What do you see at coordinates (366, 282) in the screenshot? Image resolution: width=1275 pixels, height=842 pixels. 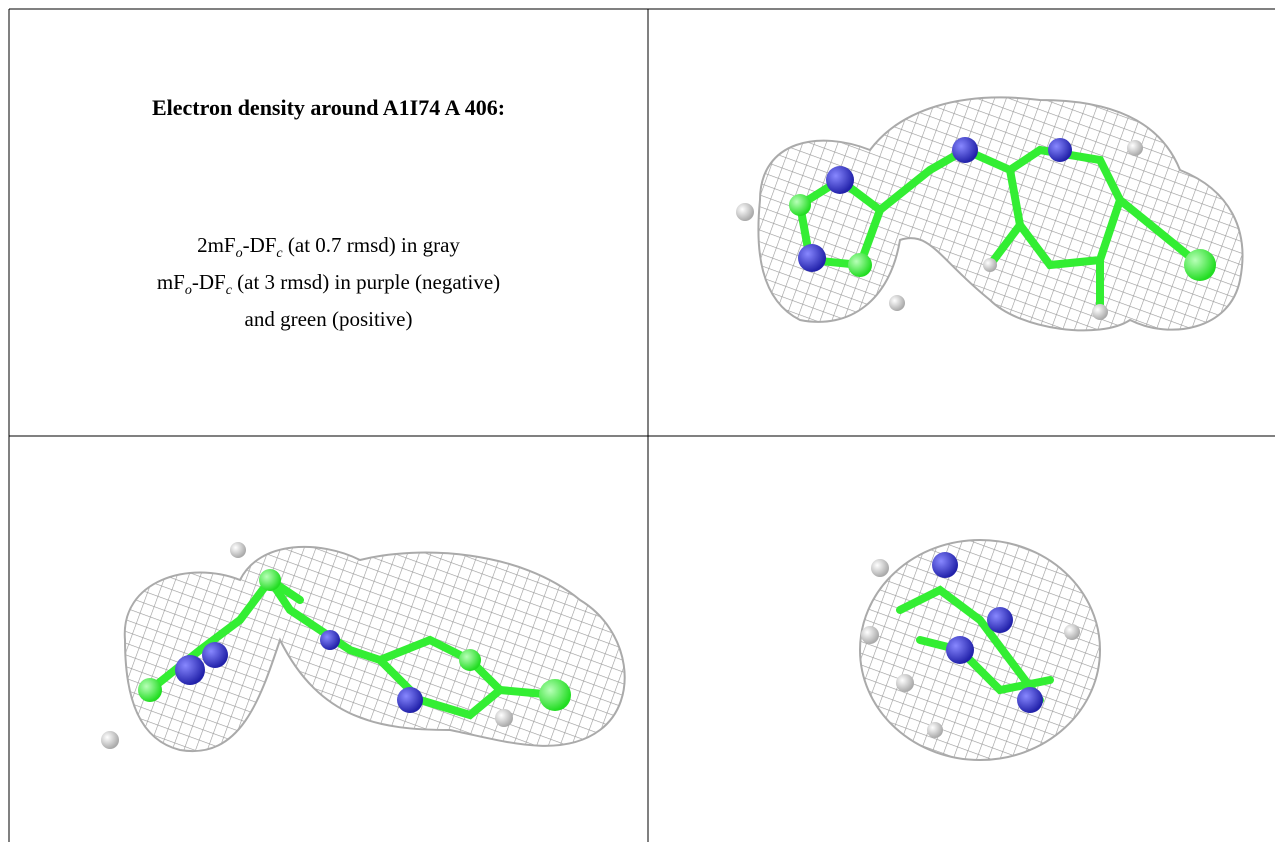 I see `text-run: (at 3 rmsd) in purple (negative)` at bounding box center [366, 282].